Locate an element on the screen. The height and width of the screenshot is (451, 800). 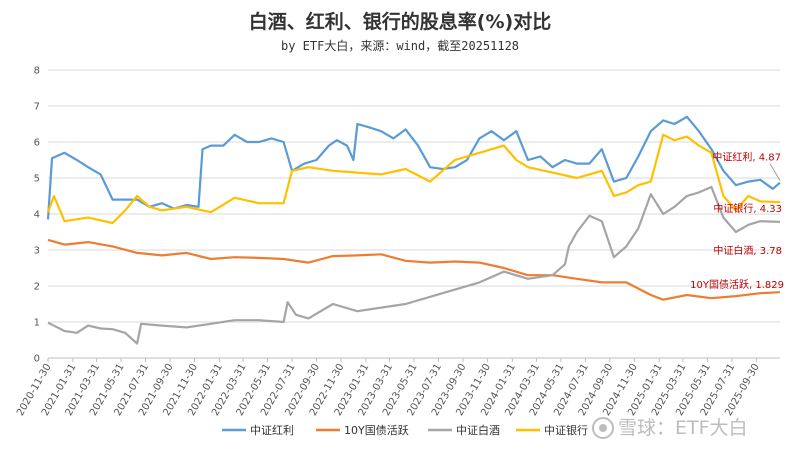
chart-title: 白酒、红利、银行的股息率(%)对比 is located at coordinates (400, 21).